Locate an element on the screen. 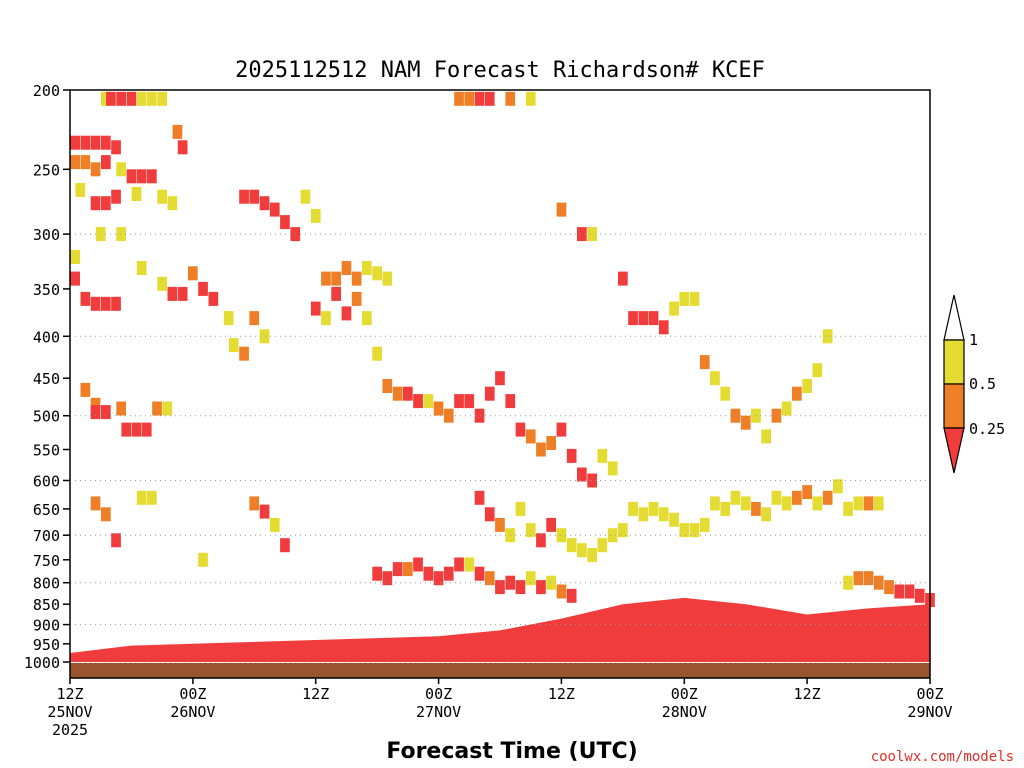 This screenshot has height=768, width=1024. colorbar-lt05 is located at coordinates (954, 406).